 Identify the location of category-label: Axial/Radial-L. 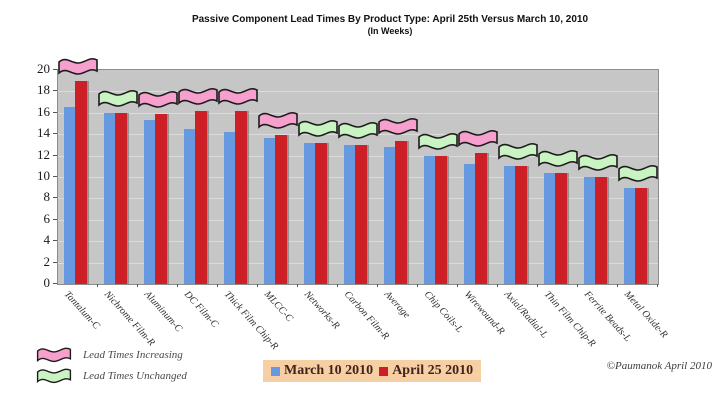
(525, 315).